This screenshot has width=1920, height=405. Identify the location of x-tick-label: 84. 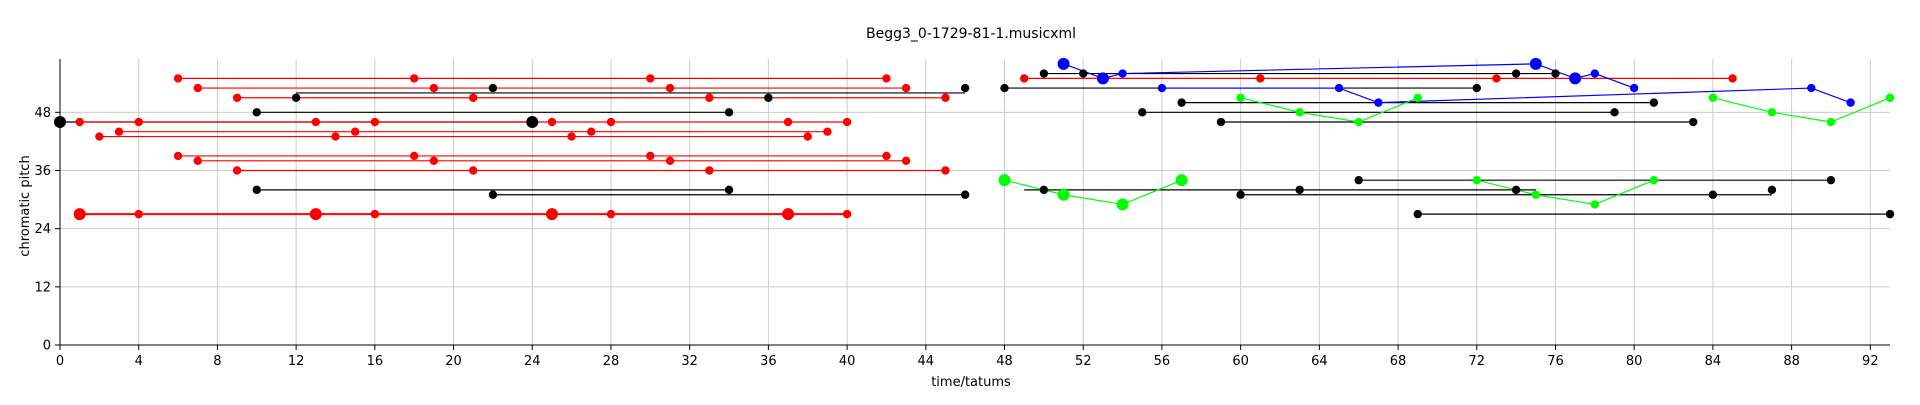
(1713, 361).